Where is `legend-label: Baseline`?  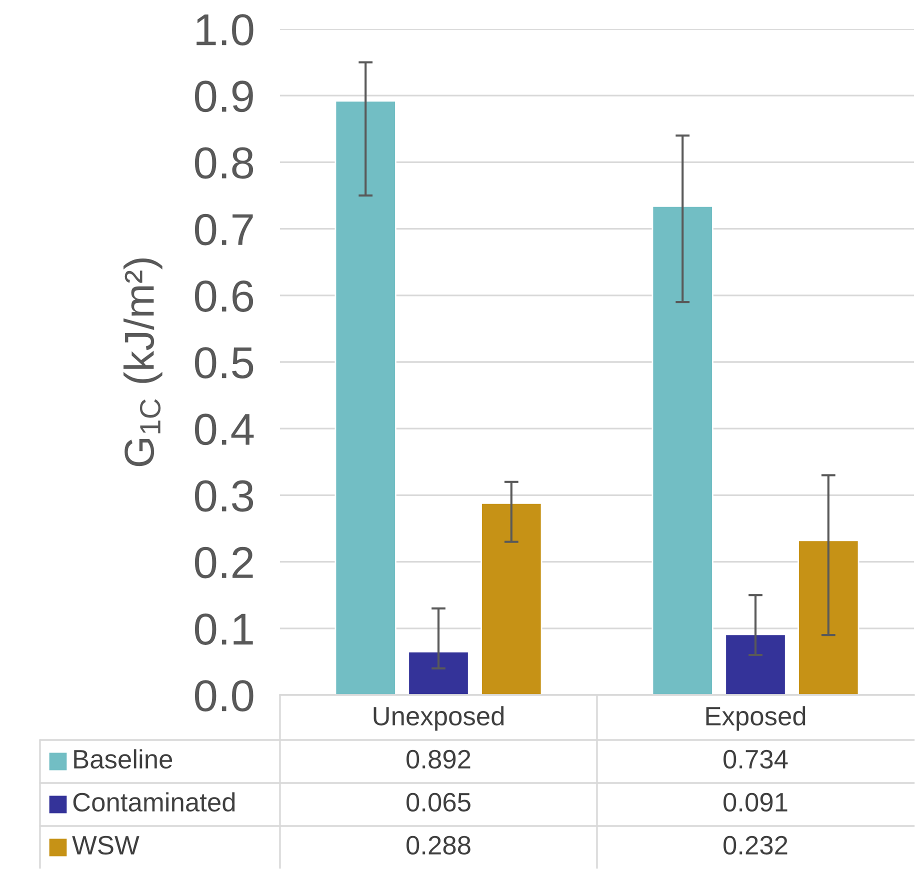
legend-label: Baseline is located at coordinates (123, 759).